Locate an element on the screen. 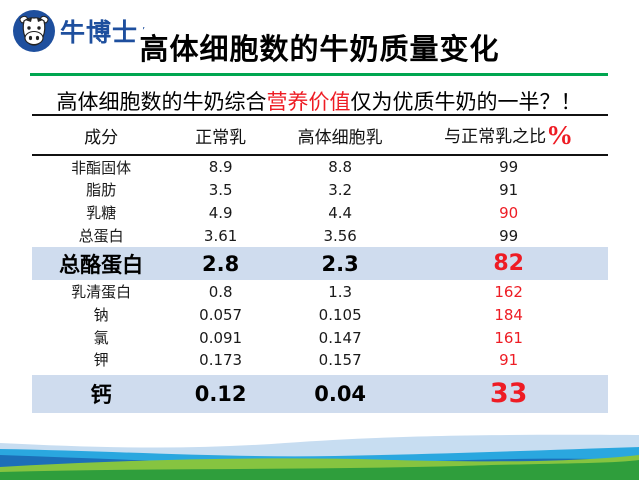 This screenshot has width=639, height=480. cow-icon is located at coordinates (34, 31).